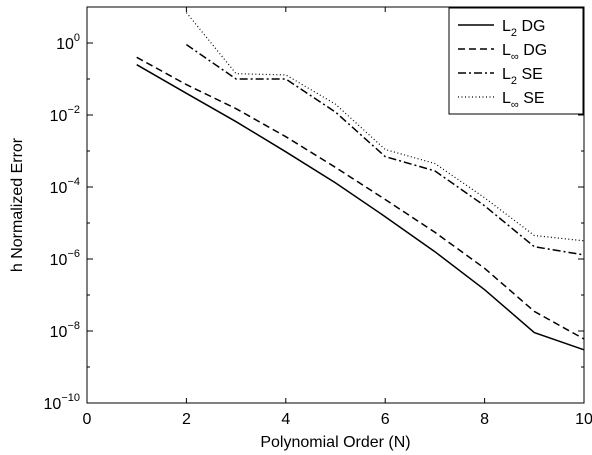 This screenshot has width=592, height=455. I want to click on legend-label: L2 SE, so click(522, 76).